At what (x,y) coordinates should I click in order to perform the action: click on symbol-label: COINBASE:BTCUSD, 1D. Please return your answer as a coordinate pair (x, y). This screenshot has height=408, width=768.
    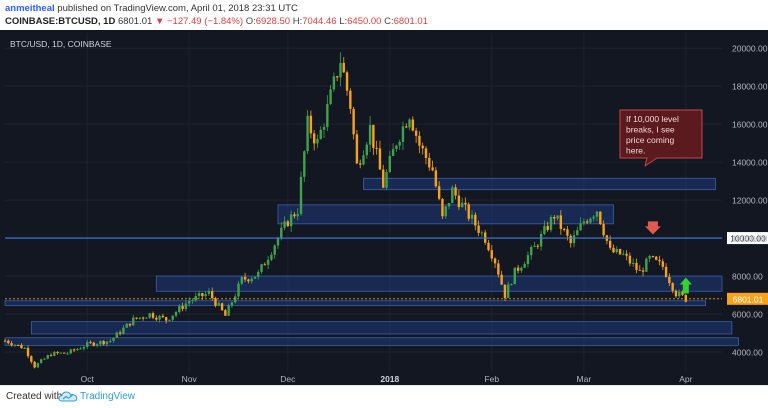
    Looking at the image, I should click on (60, 21).